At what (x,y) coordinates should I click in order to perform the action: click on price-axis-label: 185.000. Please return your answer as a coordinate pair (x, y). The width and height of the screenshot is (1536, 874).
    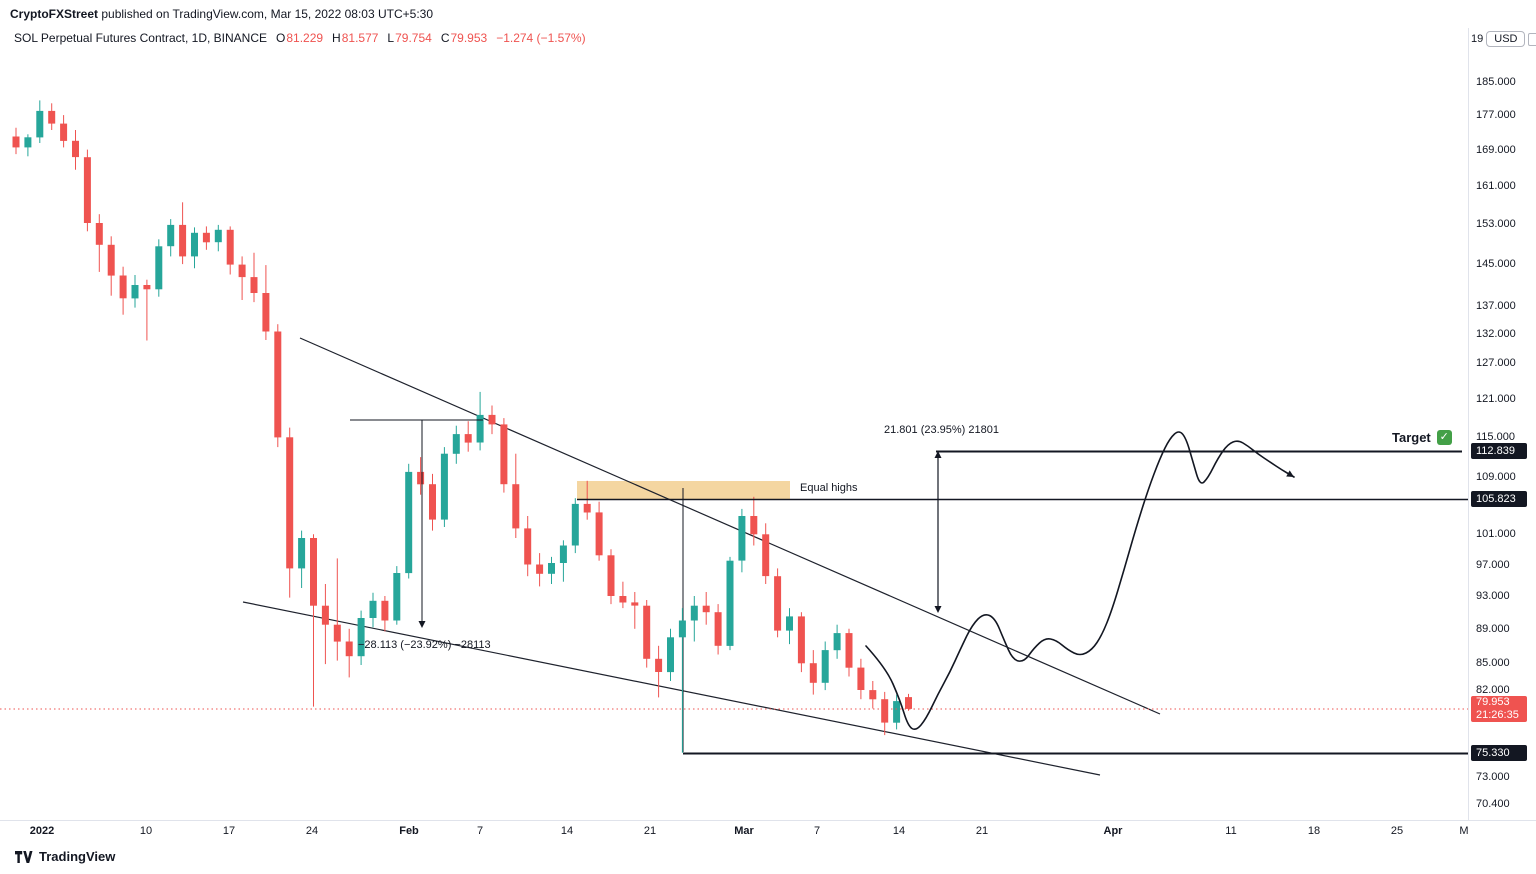
    Looking at the image, I should click on (1496, 82).